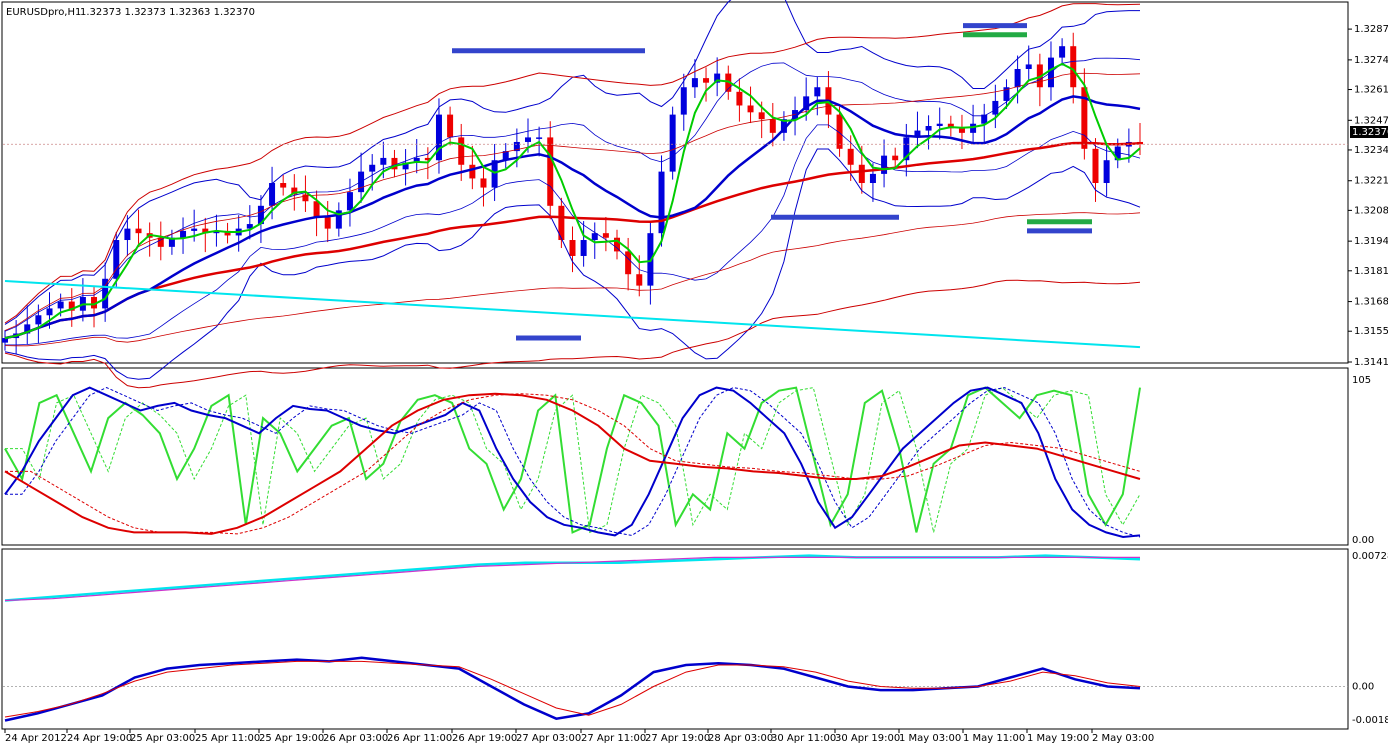  I want to click on time-tick-label: 26 Apr 19:00, so click(484, 738).